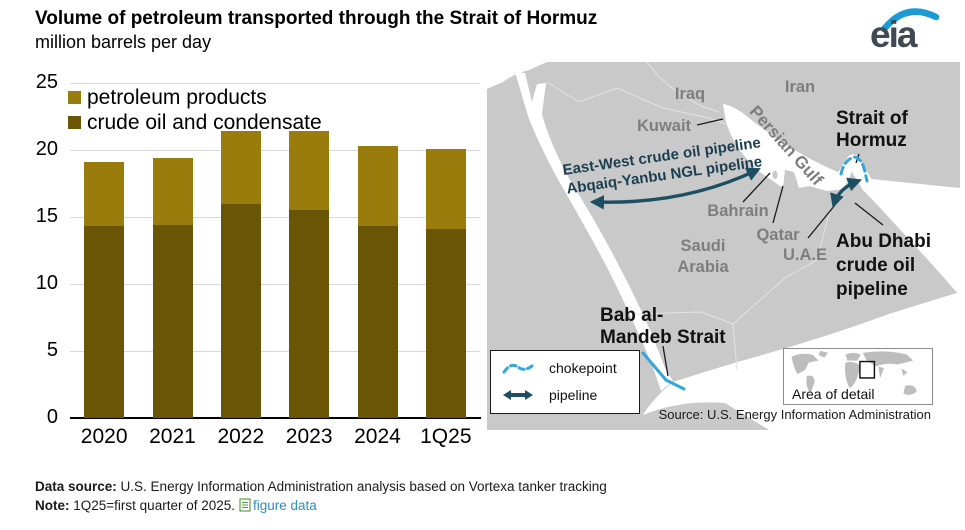  What do you see at coordinates (172, 436) in the screenshot?
I see `x-label-2021: 2021` at bounding box center [172, 436].